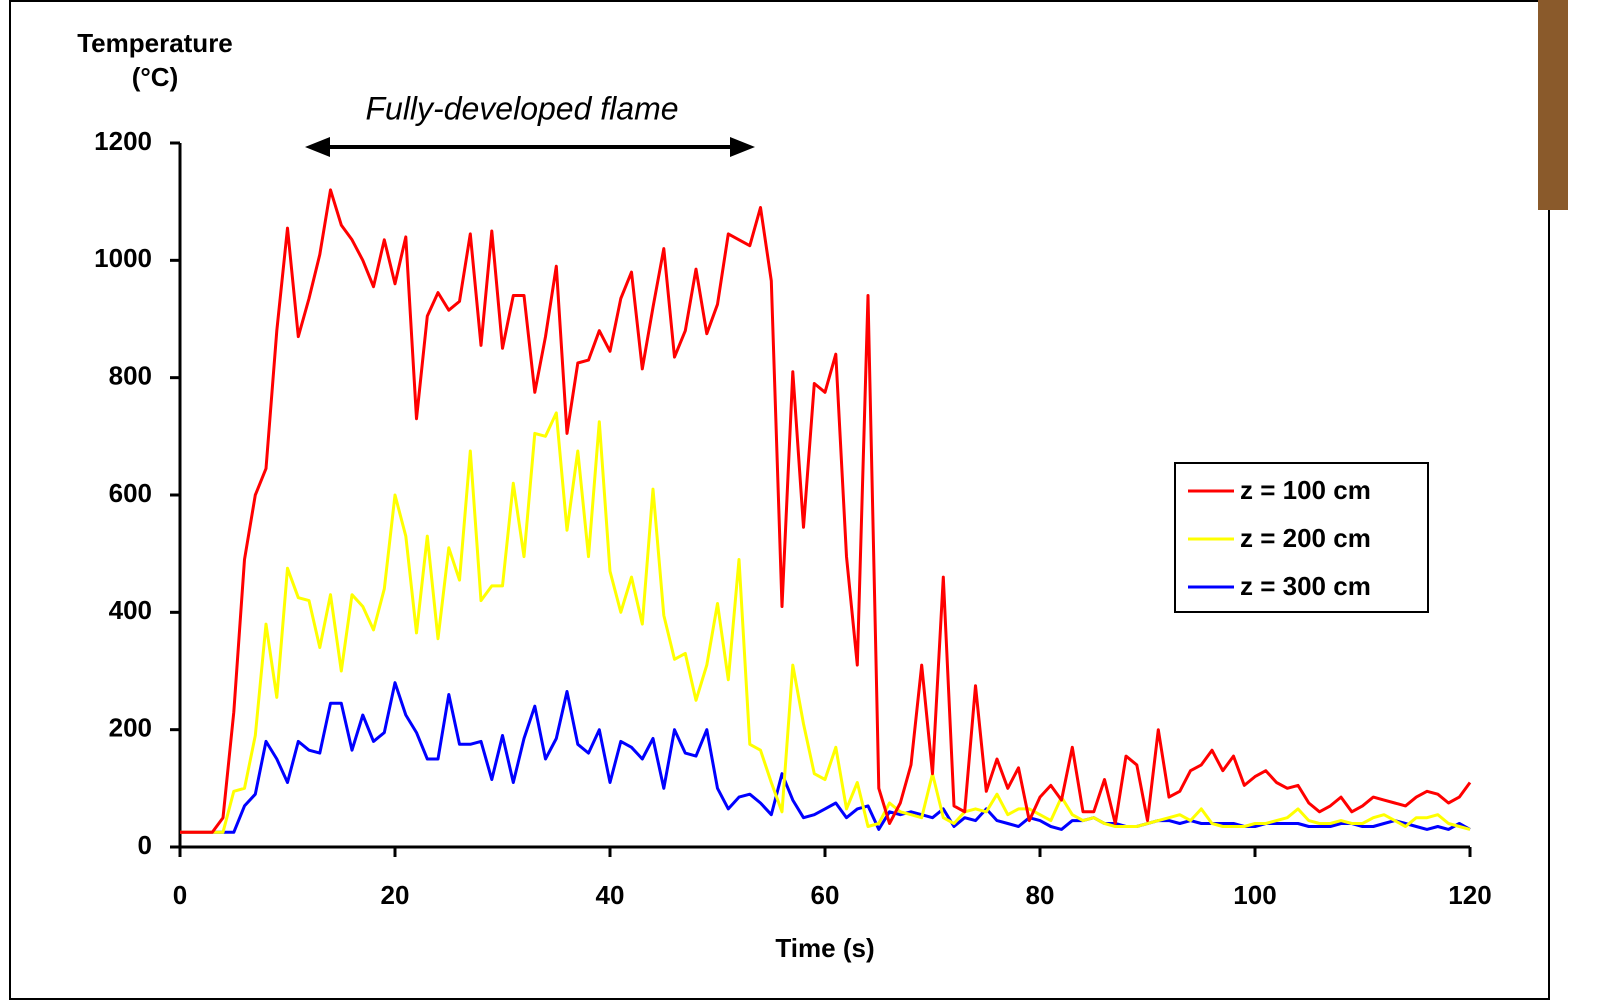 The width and height of the screenshot is (1609, 1004). I want to click on legend-label: z = 200 cm, so click(1305, 538).